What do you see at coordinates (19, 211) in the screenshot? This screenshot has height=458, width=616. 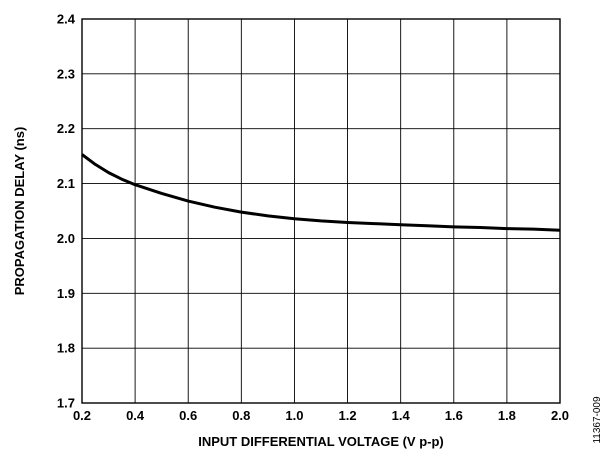 I see `y-axis-label: PROPAGATION DELAY (ns)` at bounding box center [19, 211].